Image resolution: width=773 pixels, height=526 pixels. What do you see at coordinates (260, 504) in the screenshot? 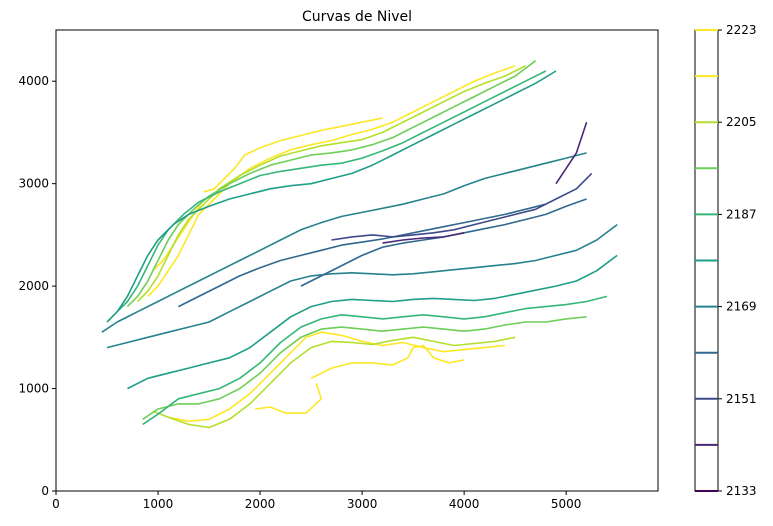
I see `x-tick-label: 2000` at bounding box center [260, 504].